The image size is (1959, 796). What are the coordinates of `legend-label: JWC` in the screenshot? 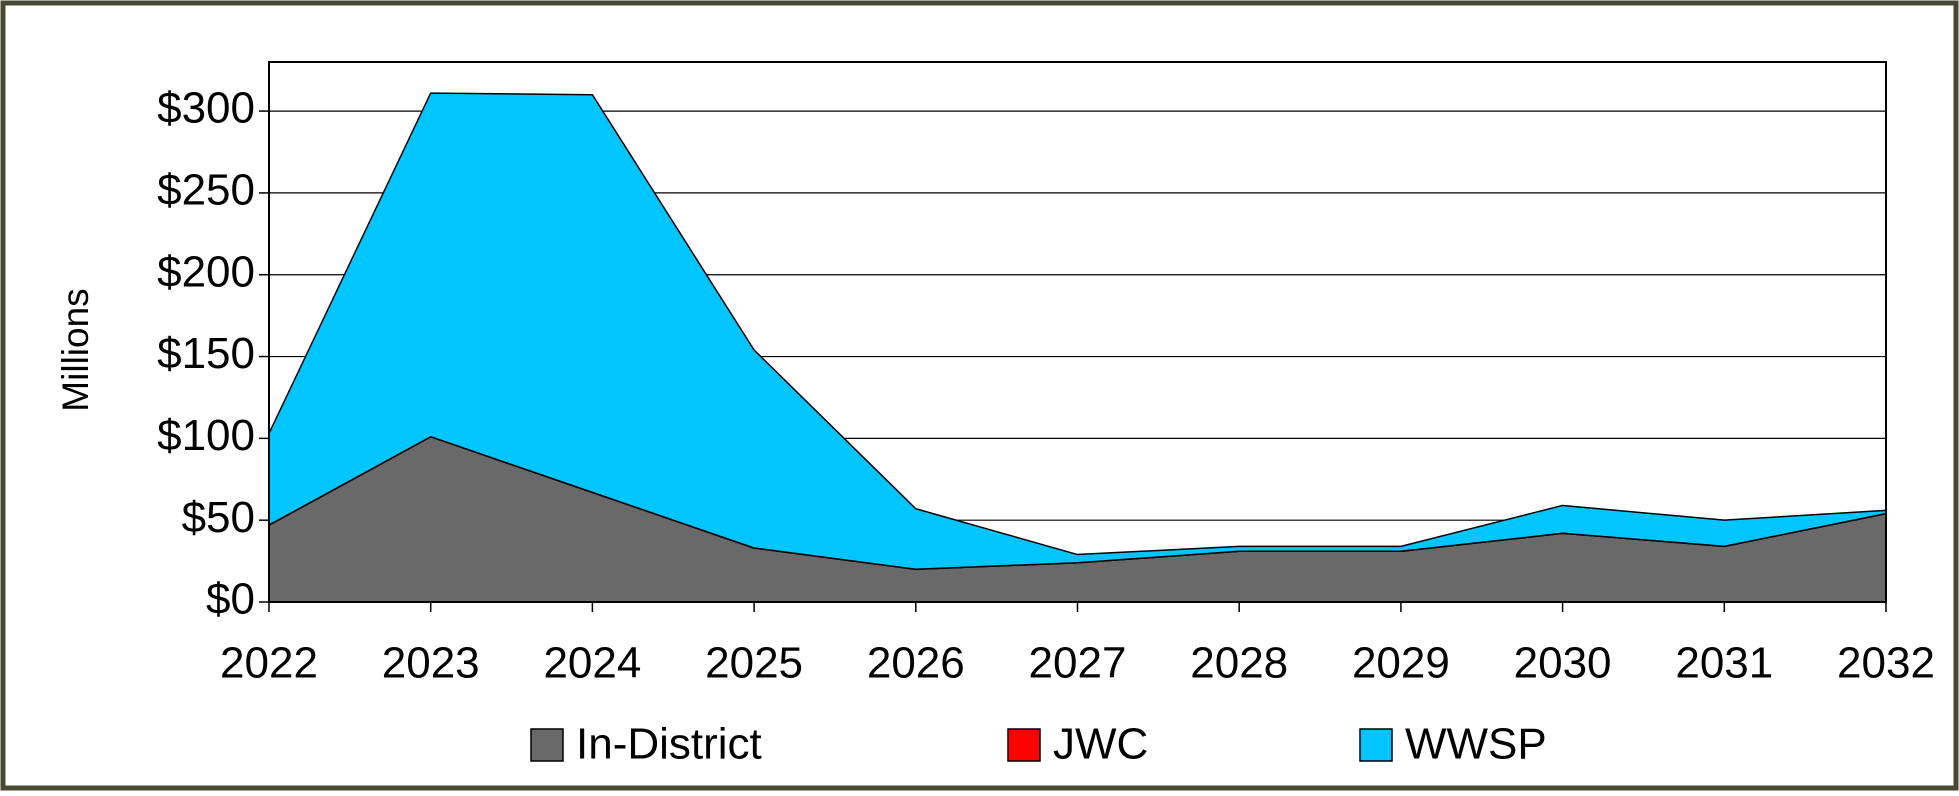 It's located at (1100, 744).